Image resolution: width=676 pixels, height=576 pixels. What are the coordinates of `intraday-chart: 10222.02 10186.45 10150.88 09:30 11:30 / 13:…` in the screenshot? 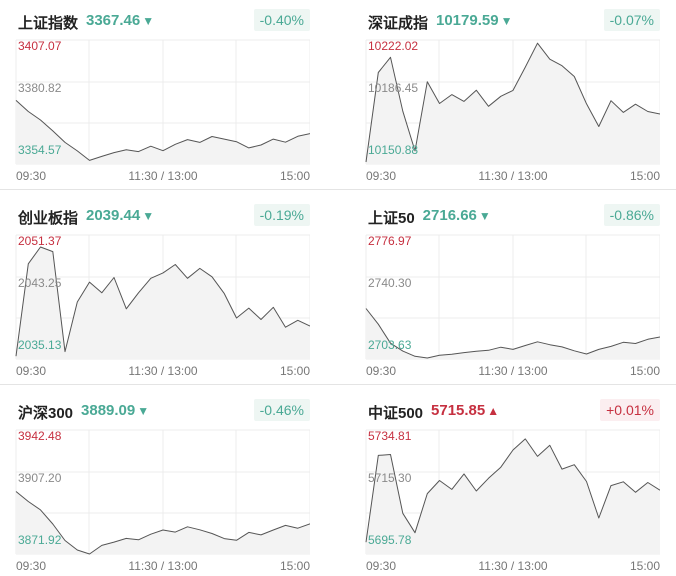 It's located at (505, 110).